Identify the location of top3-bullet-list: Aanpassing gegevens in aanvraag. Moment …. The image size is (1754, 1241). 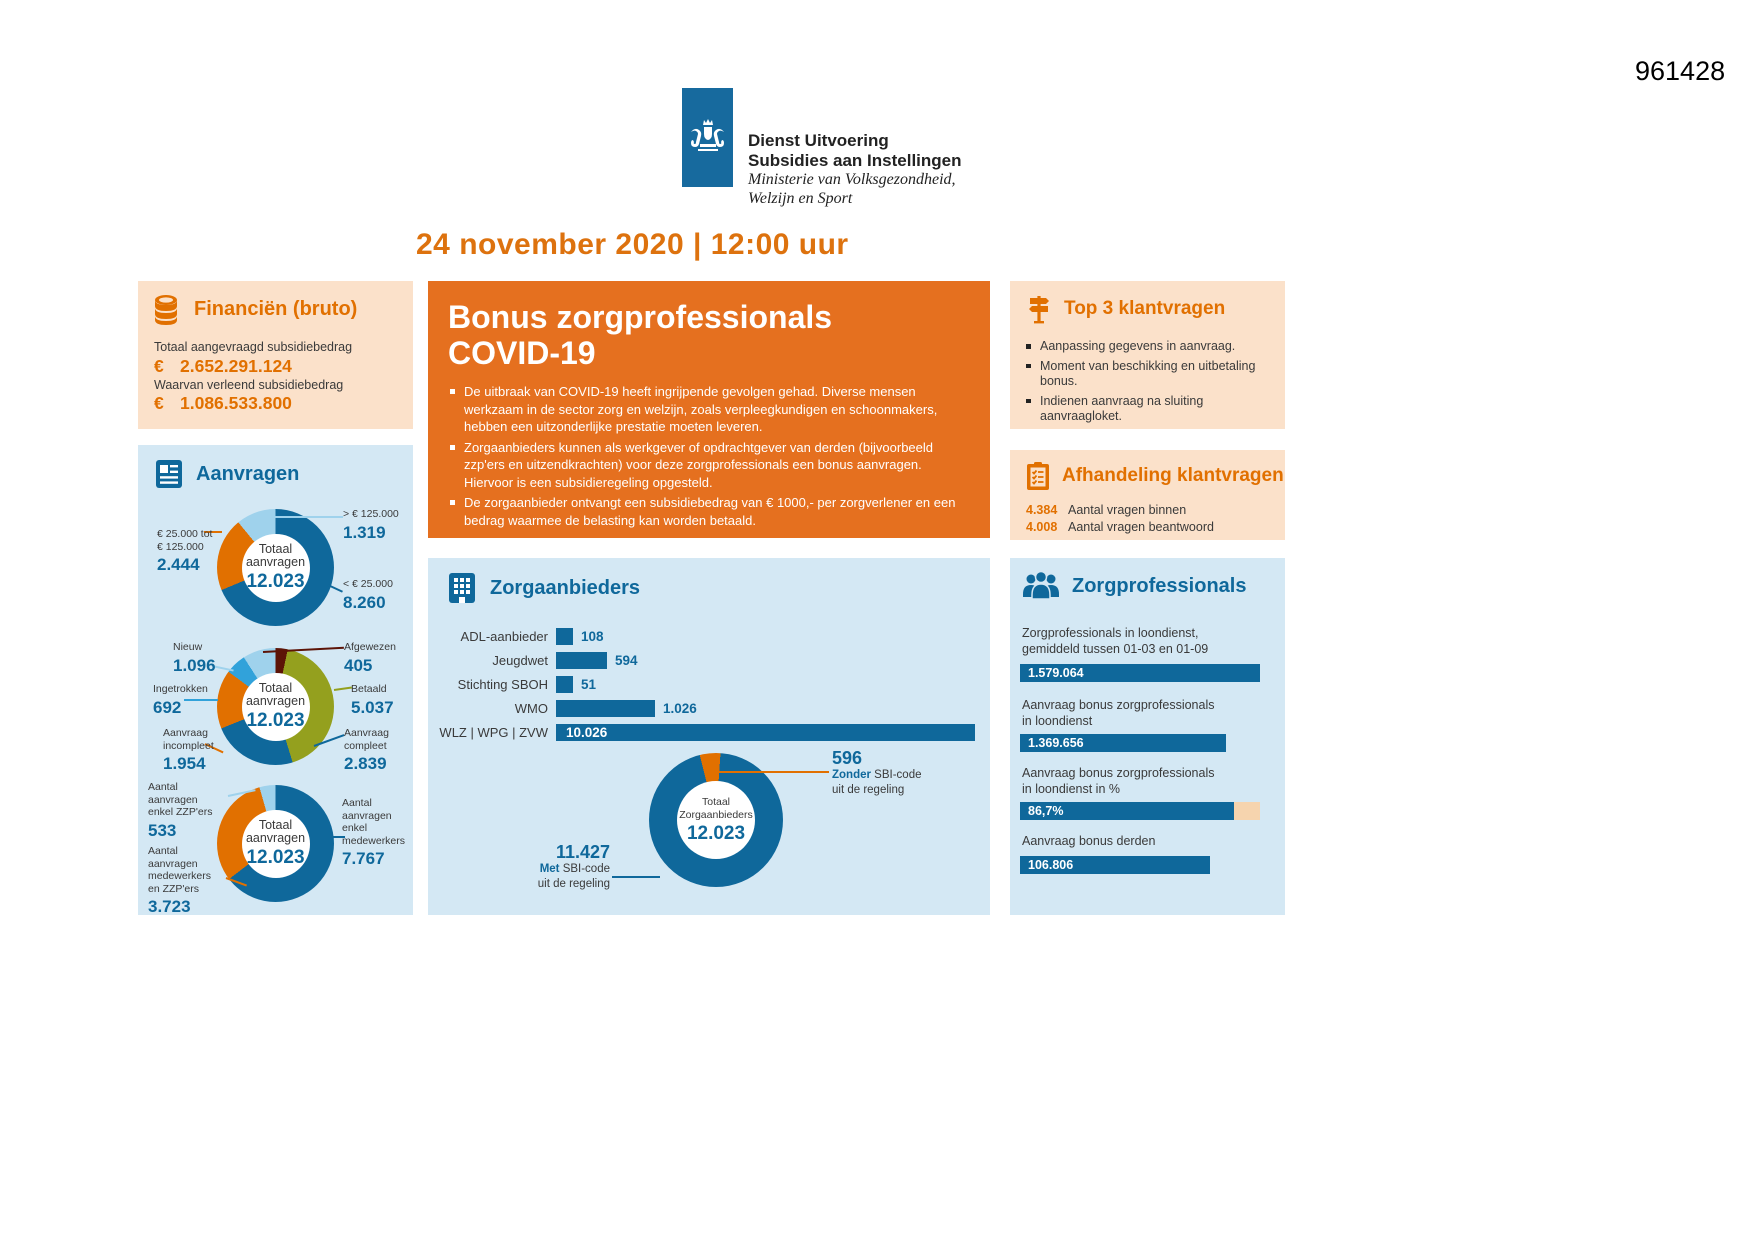
(1141, 384).